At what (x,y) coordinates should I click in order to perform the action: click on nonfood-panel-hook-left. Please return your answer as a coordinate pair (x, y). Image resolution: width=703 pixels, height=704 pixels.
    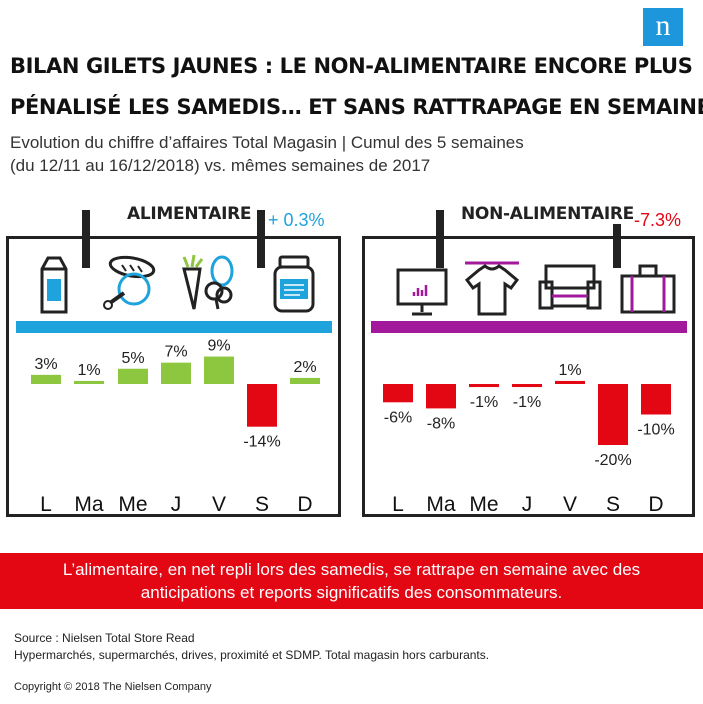
    Looking at the image, I should click on (440, 239).